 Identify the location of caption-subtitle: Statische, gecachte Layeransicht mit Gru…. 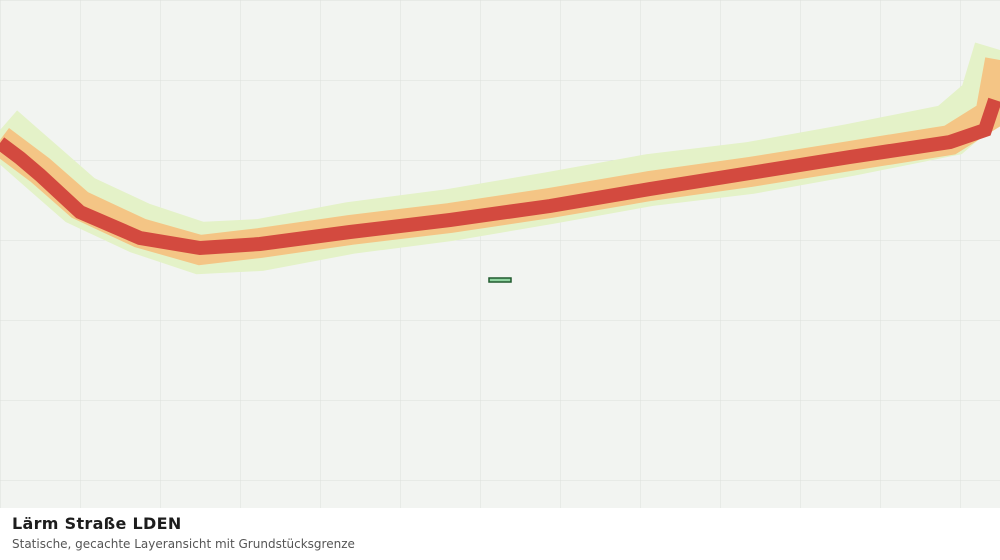
(183, 544).